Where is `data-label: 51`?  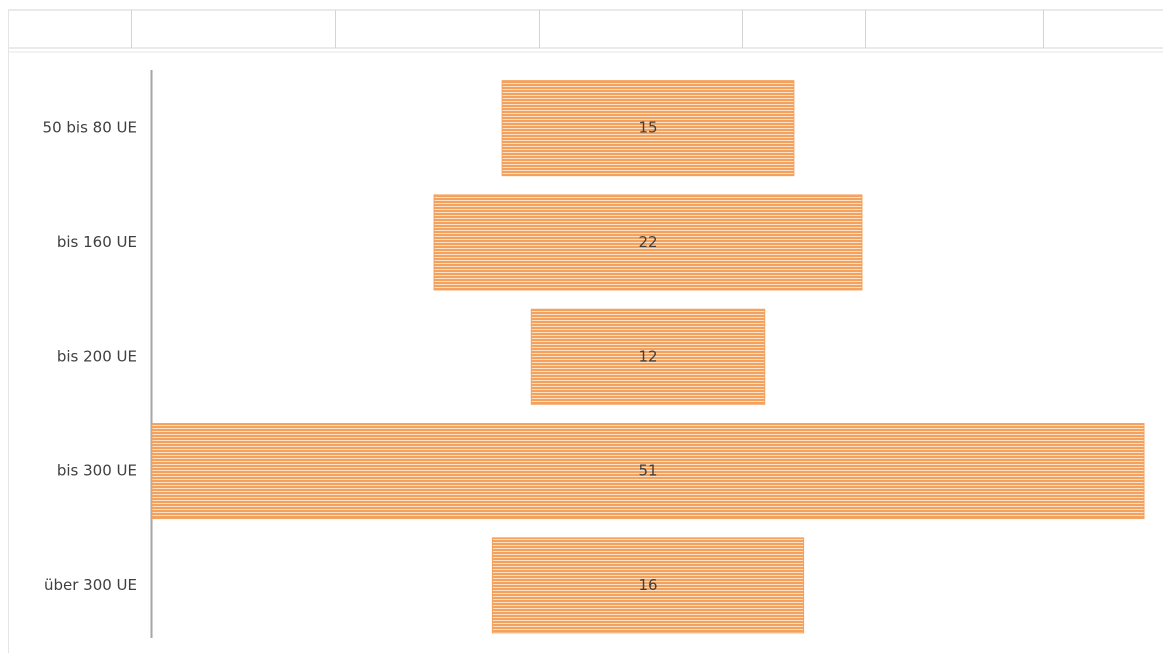
data-label: 51 is located at coordinates (647, 471).